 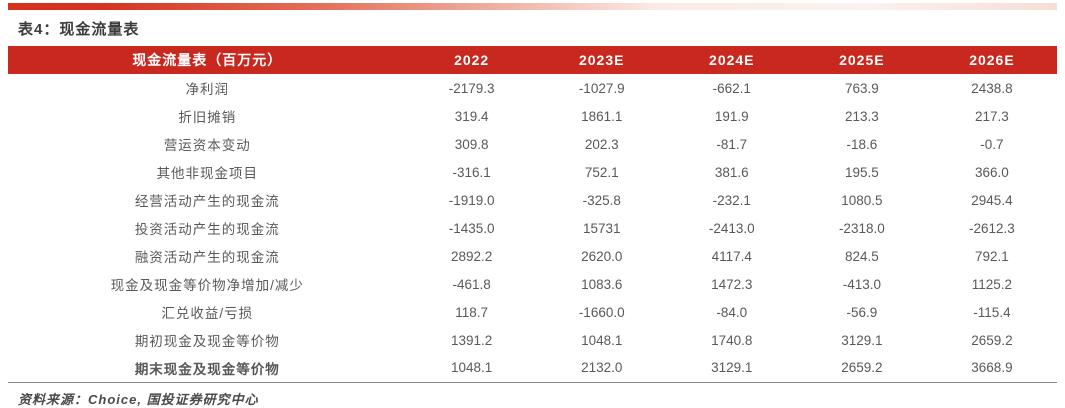 I want to click on cell: -1435.0, so click(x=471, y=228).